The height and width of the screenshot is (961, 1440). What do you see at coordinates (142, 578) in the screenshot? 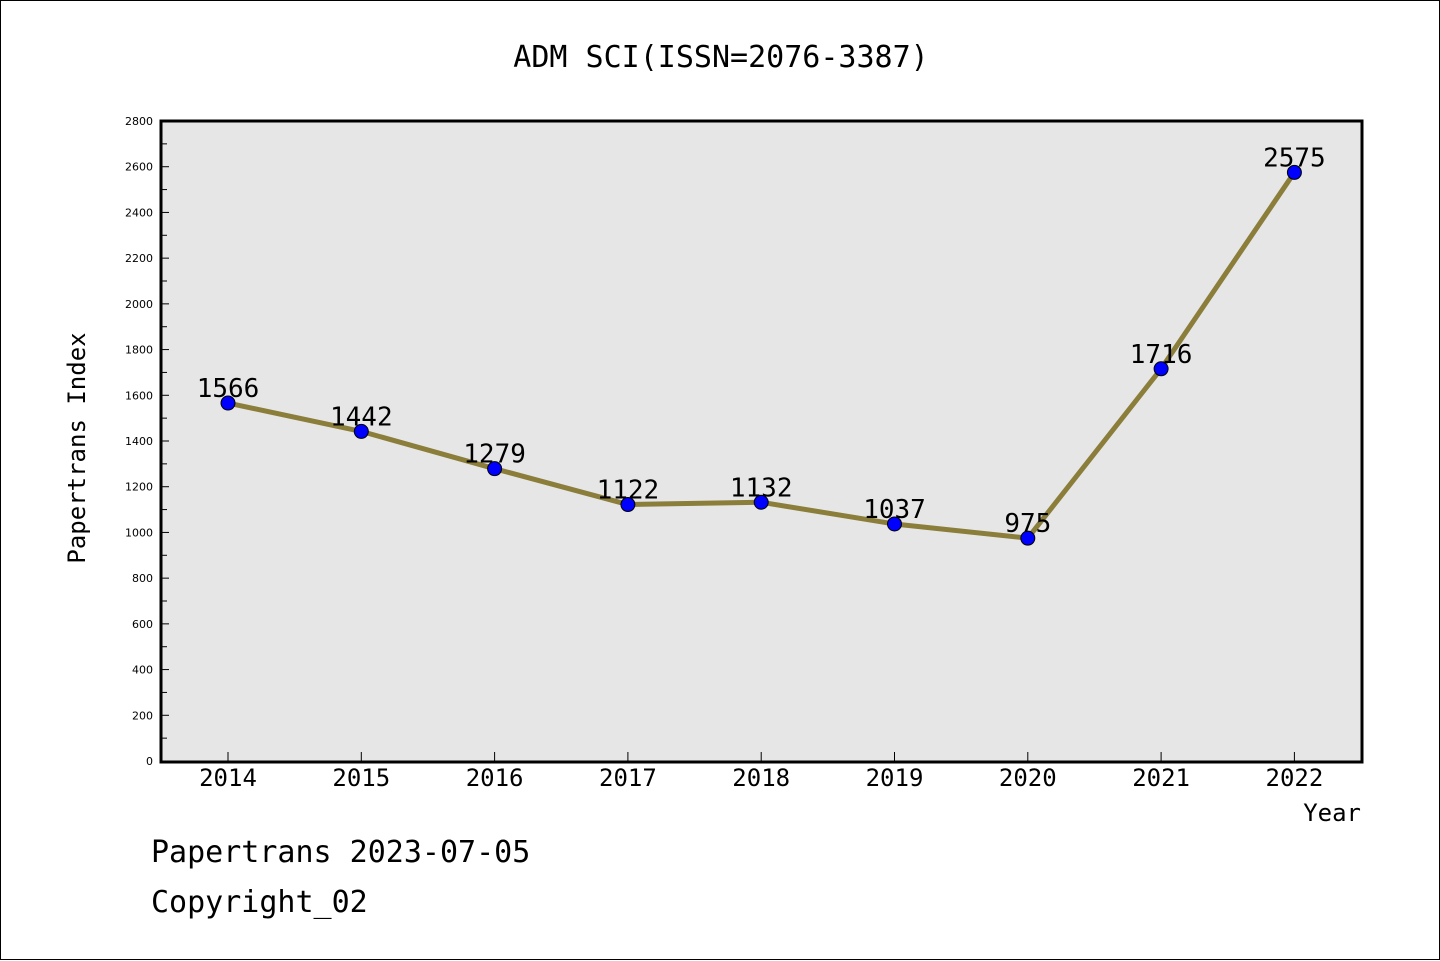
I see `y-tick-label: 800` at bounding box center [142, 578].